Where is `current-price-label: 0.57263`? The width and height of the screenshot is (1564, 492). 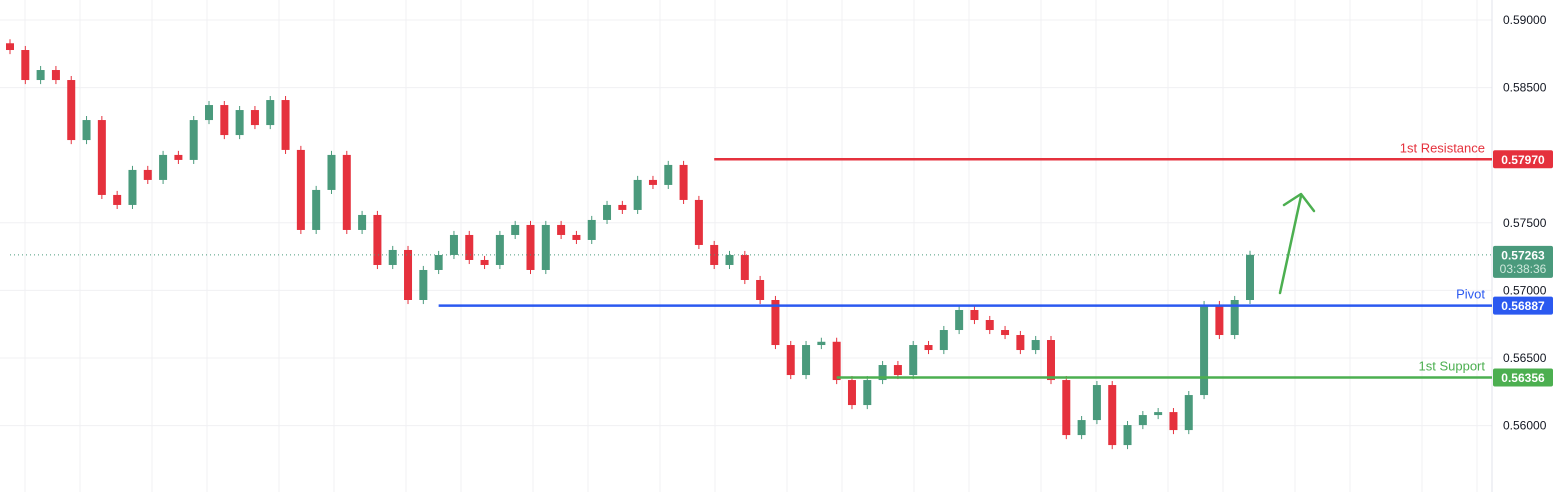 current-price-label: 0.57263 is located at coordinates (1523, 255).